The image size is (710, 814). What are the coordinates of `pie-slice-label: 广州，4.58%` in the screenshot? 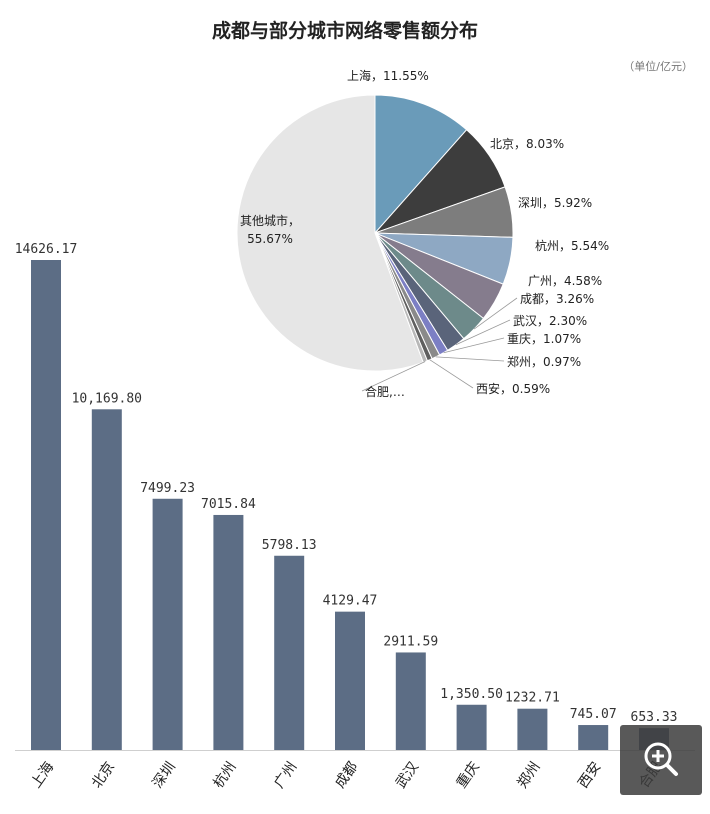 It's located at (565, 281).